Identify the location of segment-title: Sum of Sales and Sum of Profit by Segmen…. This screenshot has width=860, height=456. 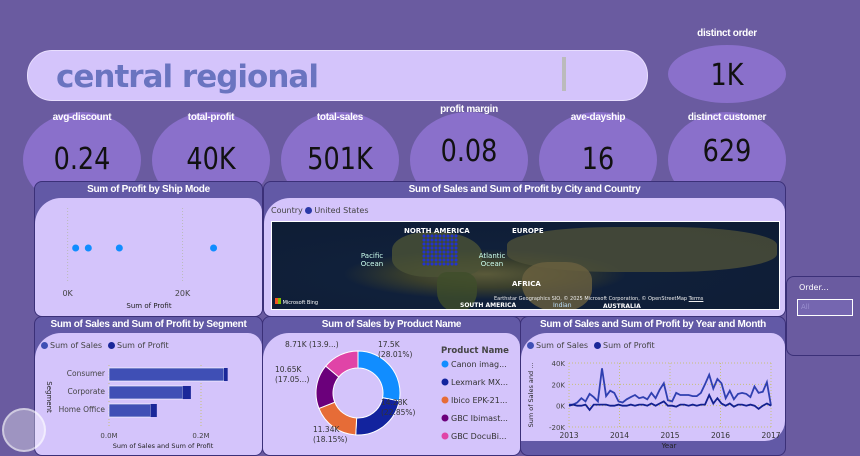
(148, 324).